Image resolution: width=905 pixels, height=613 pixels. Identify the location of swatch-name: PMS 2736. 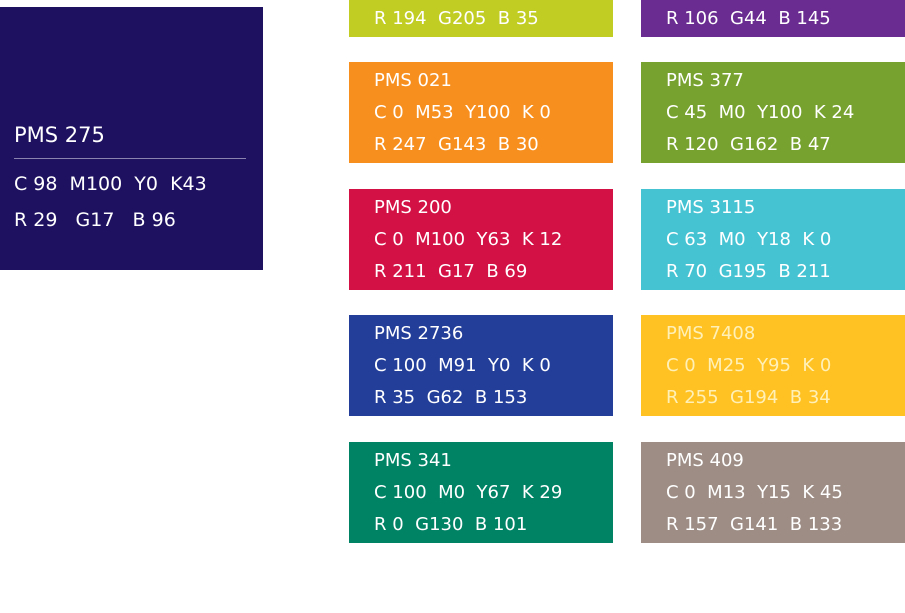
(419, 333).